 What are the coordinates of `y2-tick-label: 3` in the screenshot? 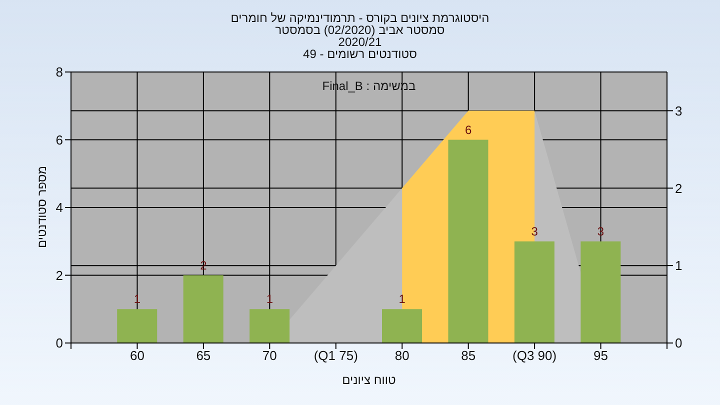 It's located at (678, 110).